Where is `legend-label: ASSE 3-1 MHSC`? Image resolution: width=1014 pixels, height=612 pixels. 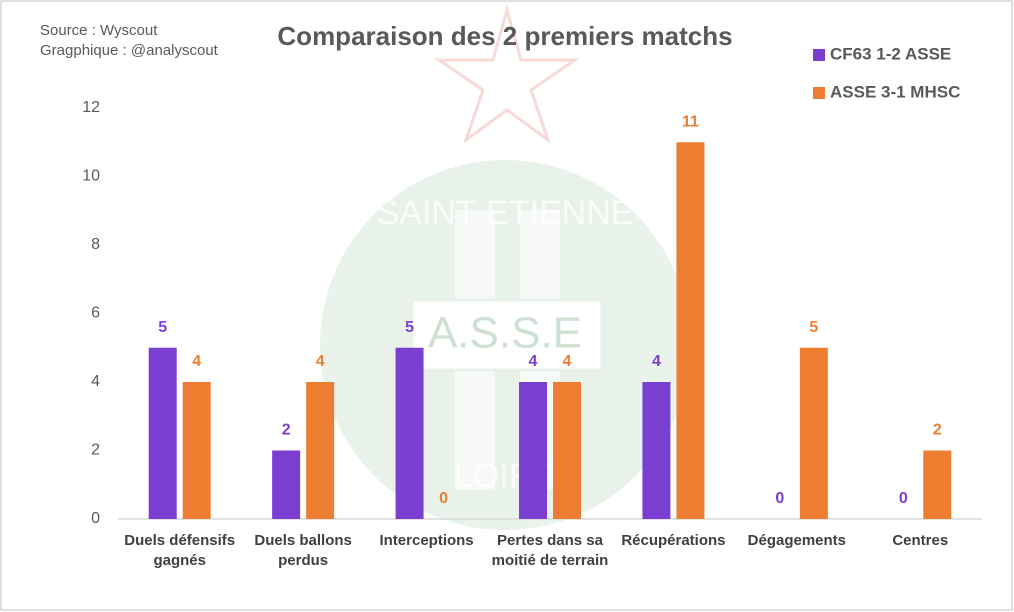
legend-label: ASSE 3-1 MHSC is located at coordinates (895, 91).